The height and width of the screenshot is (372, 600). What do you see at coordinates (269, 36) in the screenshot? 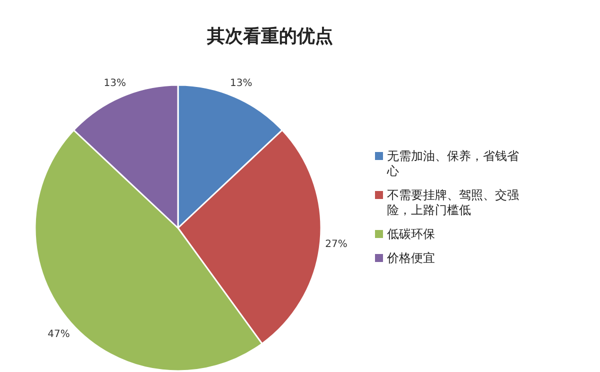
I see `chart-title: 其次看重的优点` at bounding box center [269, 36].